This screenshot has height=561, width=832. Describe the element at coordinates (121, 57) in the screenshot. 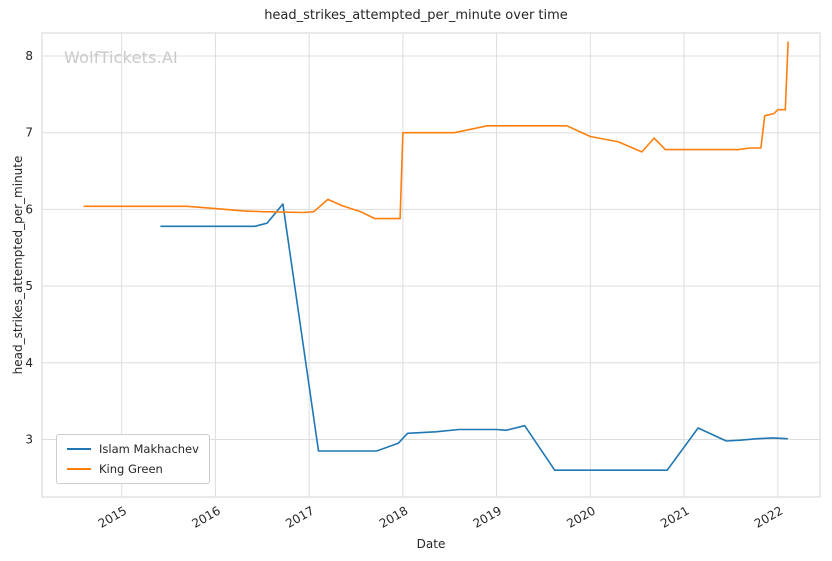

I see `watermark: WolfTickets.AI` at that location.